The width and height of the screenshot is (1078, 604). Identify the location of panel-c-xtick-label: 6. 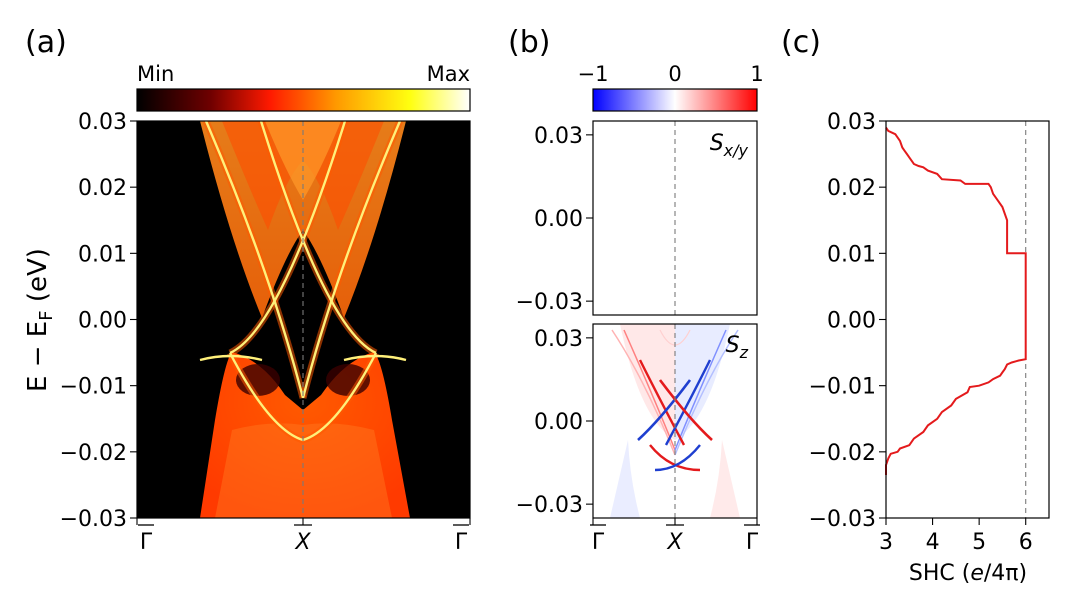
(1026, 542).